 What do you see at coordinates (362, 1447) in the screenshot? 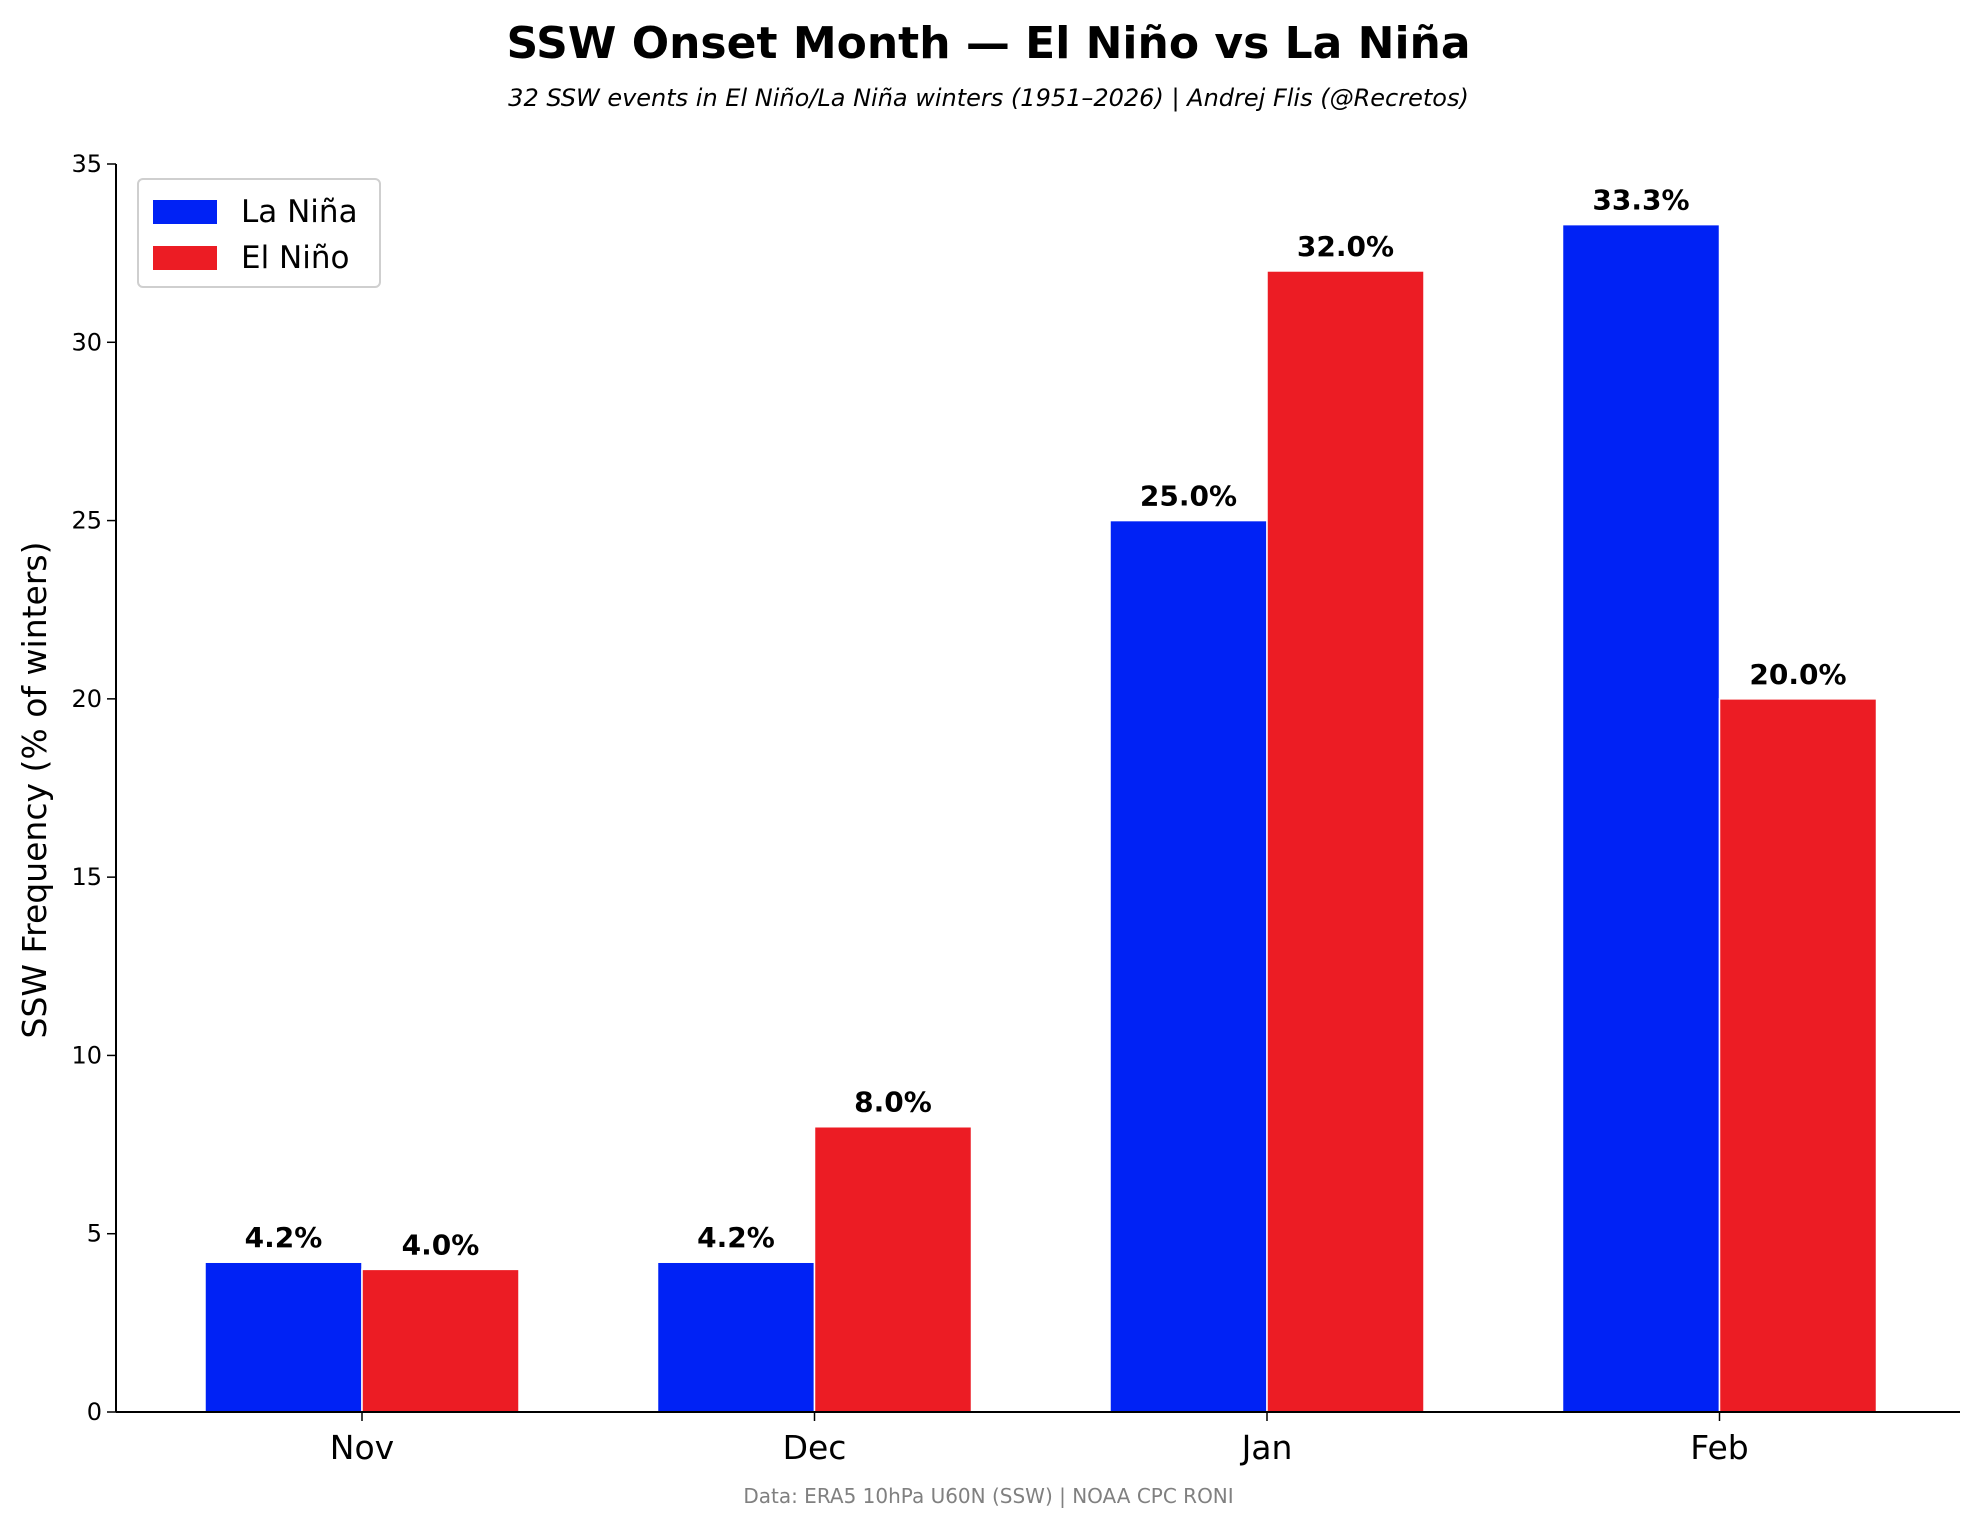
I see `x-tick-label: Nov` at bounding box center [362, 1447].